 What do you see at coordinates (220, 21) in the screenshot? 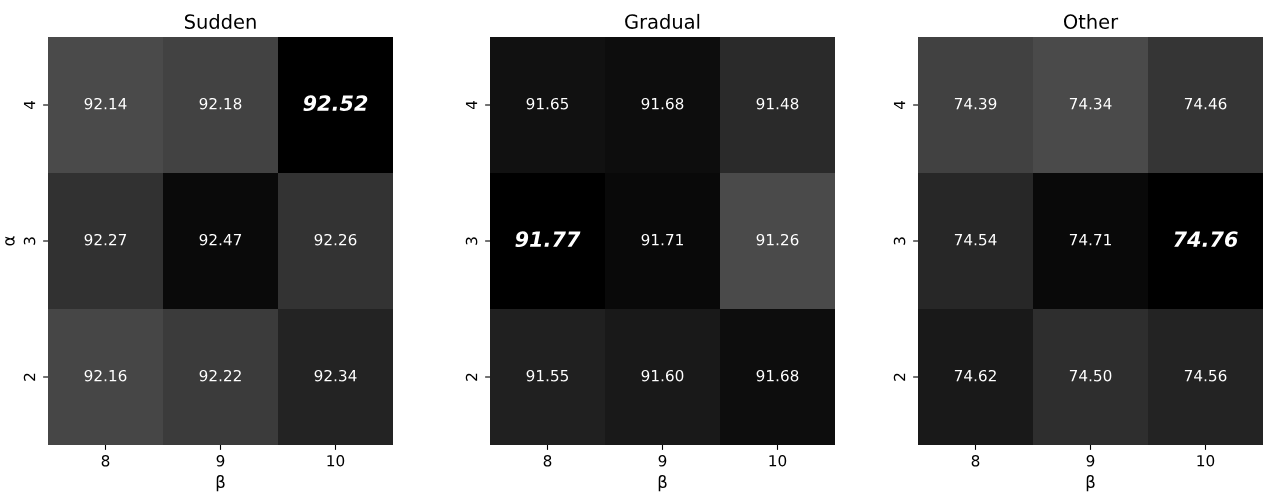
I see `chart-title: Sudden` at bounding box center [220, 21].